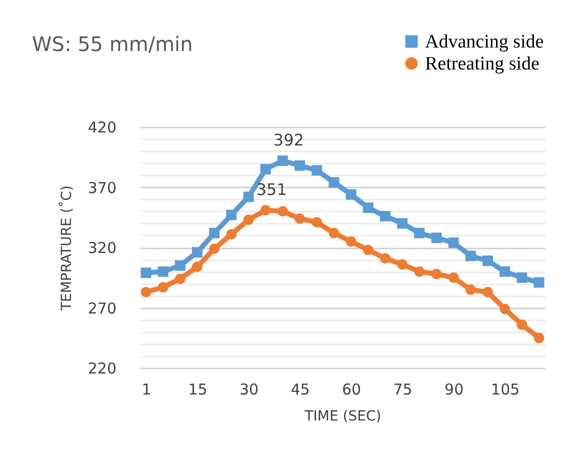  Describe the element at coordinates (454, 389) in the screenshot. I see `x-tick-label: 90` at that location.